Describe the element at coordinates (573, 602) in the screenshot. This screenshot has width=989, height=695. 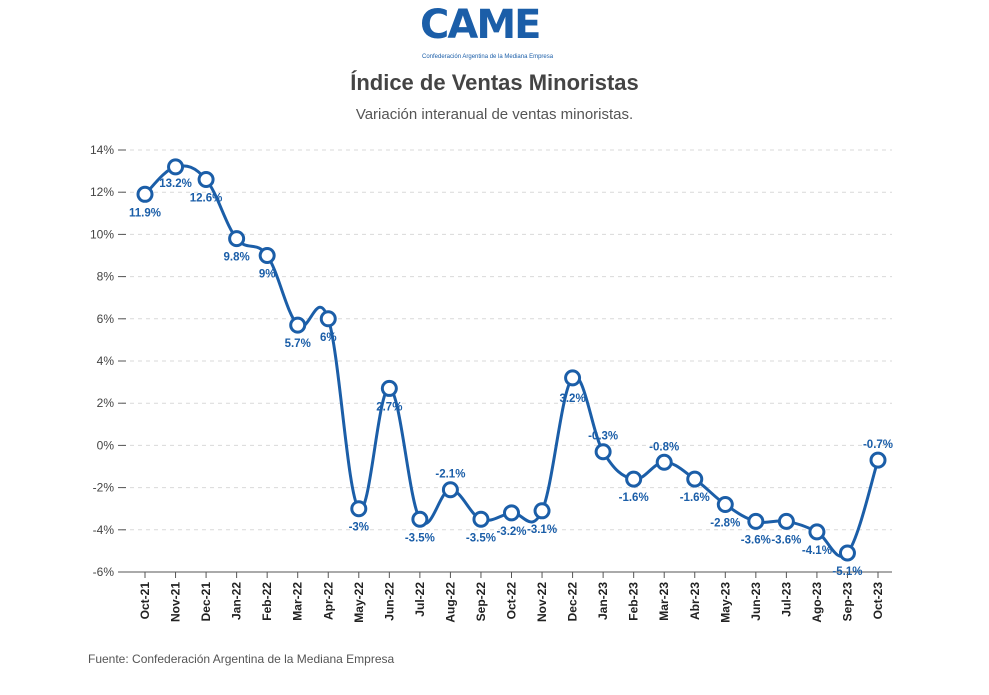
I see `x-tick-label: Dec-22` at that location.